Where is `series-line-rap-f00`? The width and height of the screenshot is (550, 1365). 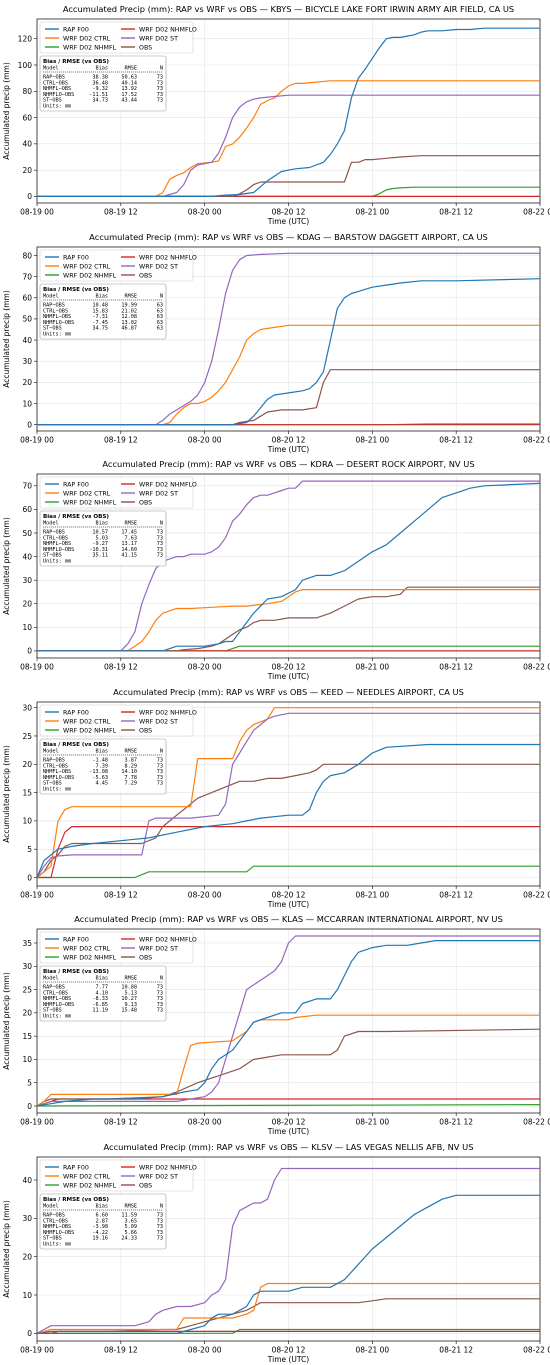
series-line-rap-f00 is located at coordinates (288, 1023).